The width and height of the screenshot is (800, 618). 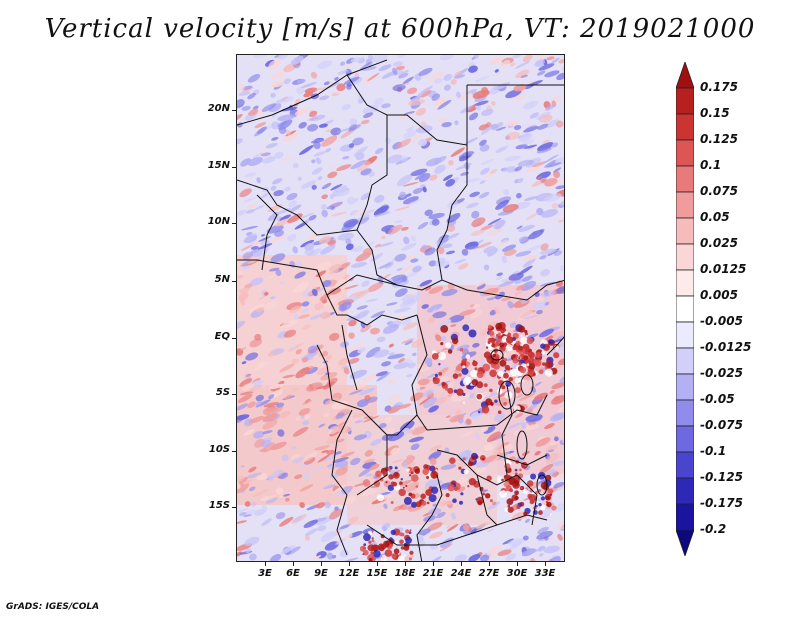 I want to click on colorbar-label: 0.075, so click(x=719, y=191).